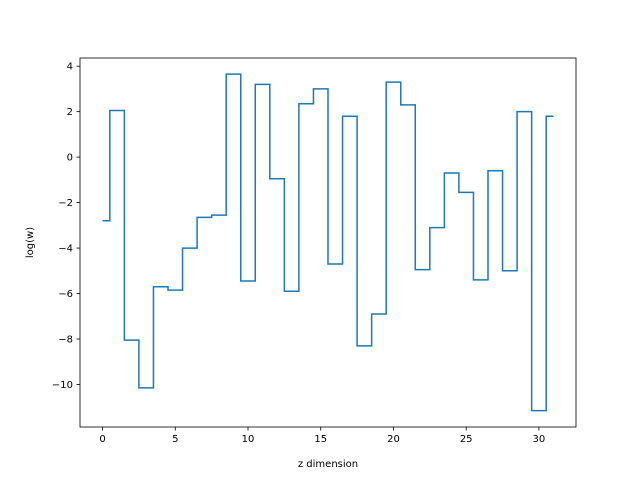 This screenshot has width=640, height=480. What do you see at coordinates (70, 67) in the screenshot?
I see `y-tick-label: 4` at bounding box center [70, 67].